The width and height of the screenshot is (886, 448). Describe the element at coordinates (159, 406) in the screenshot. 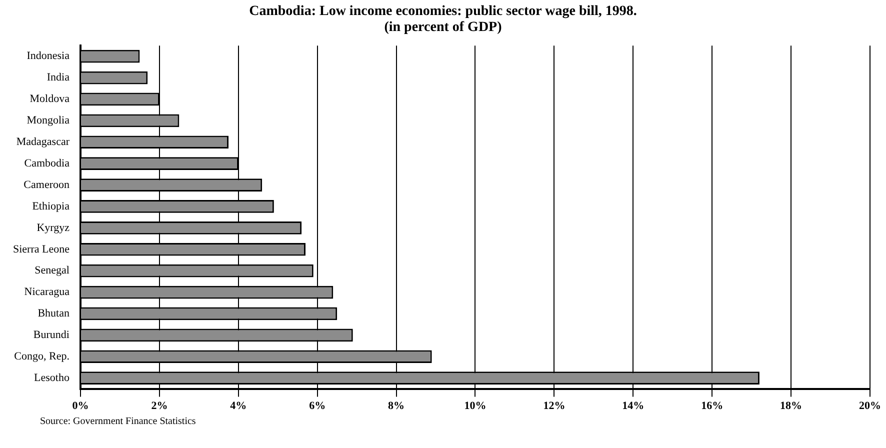

I see `x-tick-label: 2%` at that location.